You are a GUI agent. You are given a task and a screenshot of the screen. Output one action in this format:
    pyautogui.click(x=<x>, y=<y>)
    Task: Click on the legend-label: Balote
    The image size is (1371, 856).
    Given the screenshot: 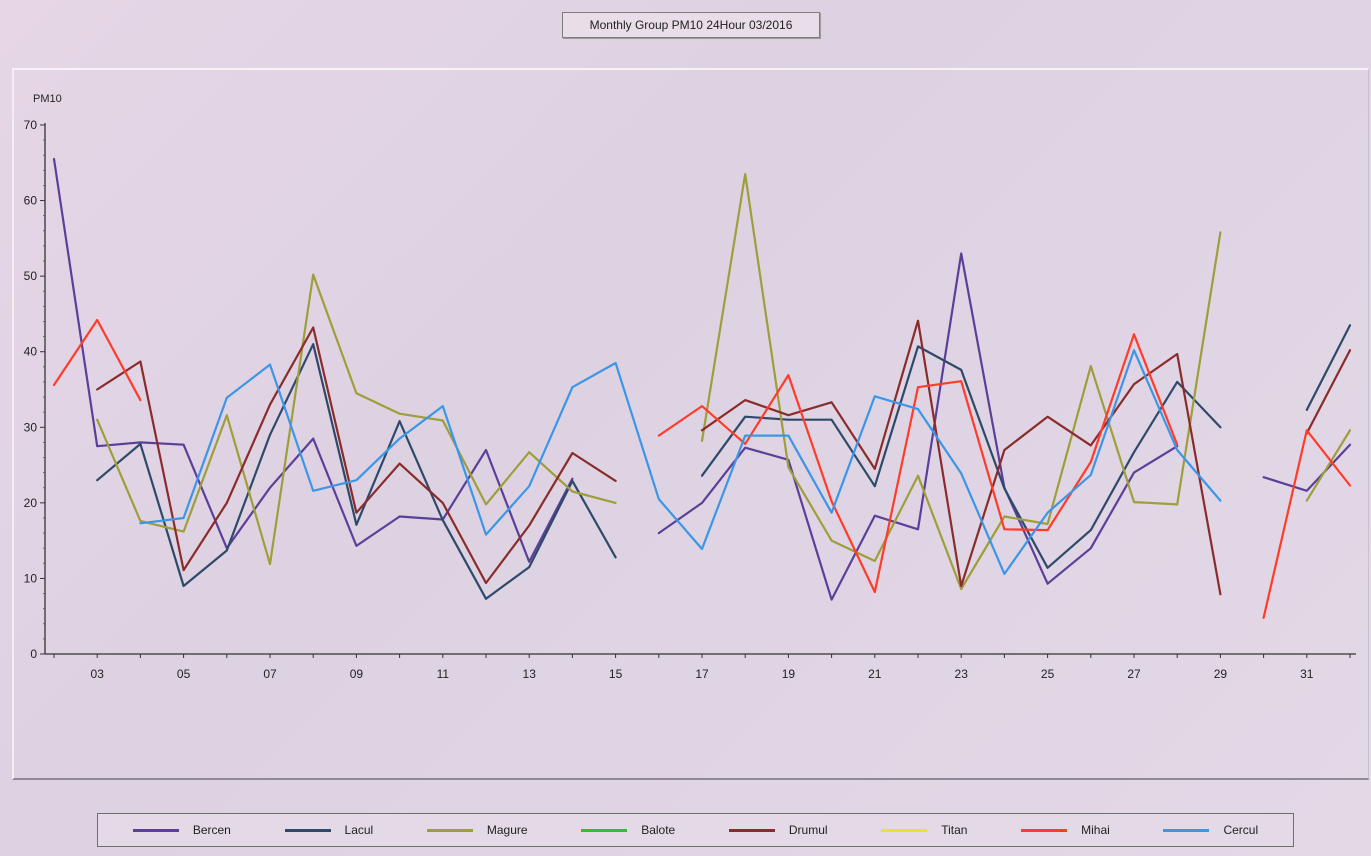 What is the action you would take?
    pyautogui.click(x=658, y=830)
    